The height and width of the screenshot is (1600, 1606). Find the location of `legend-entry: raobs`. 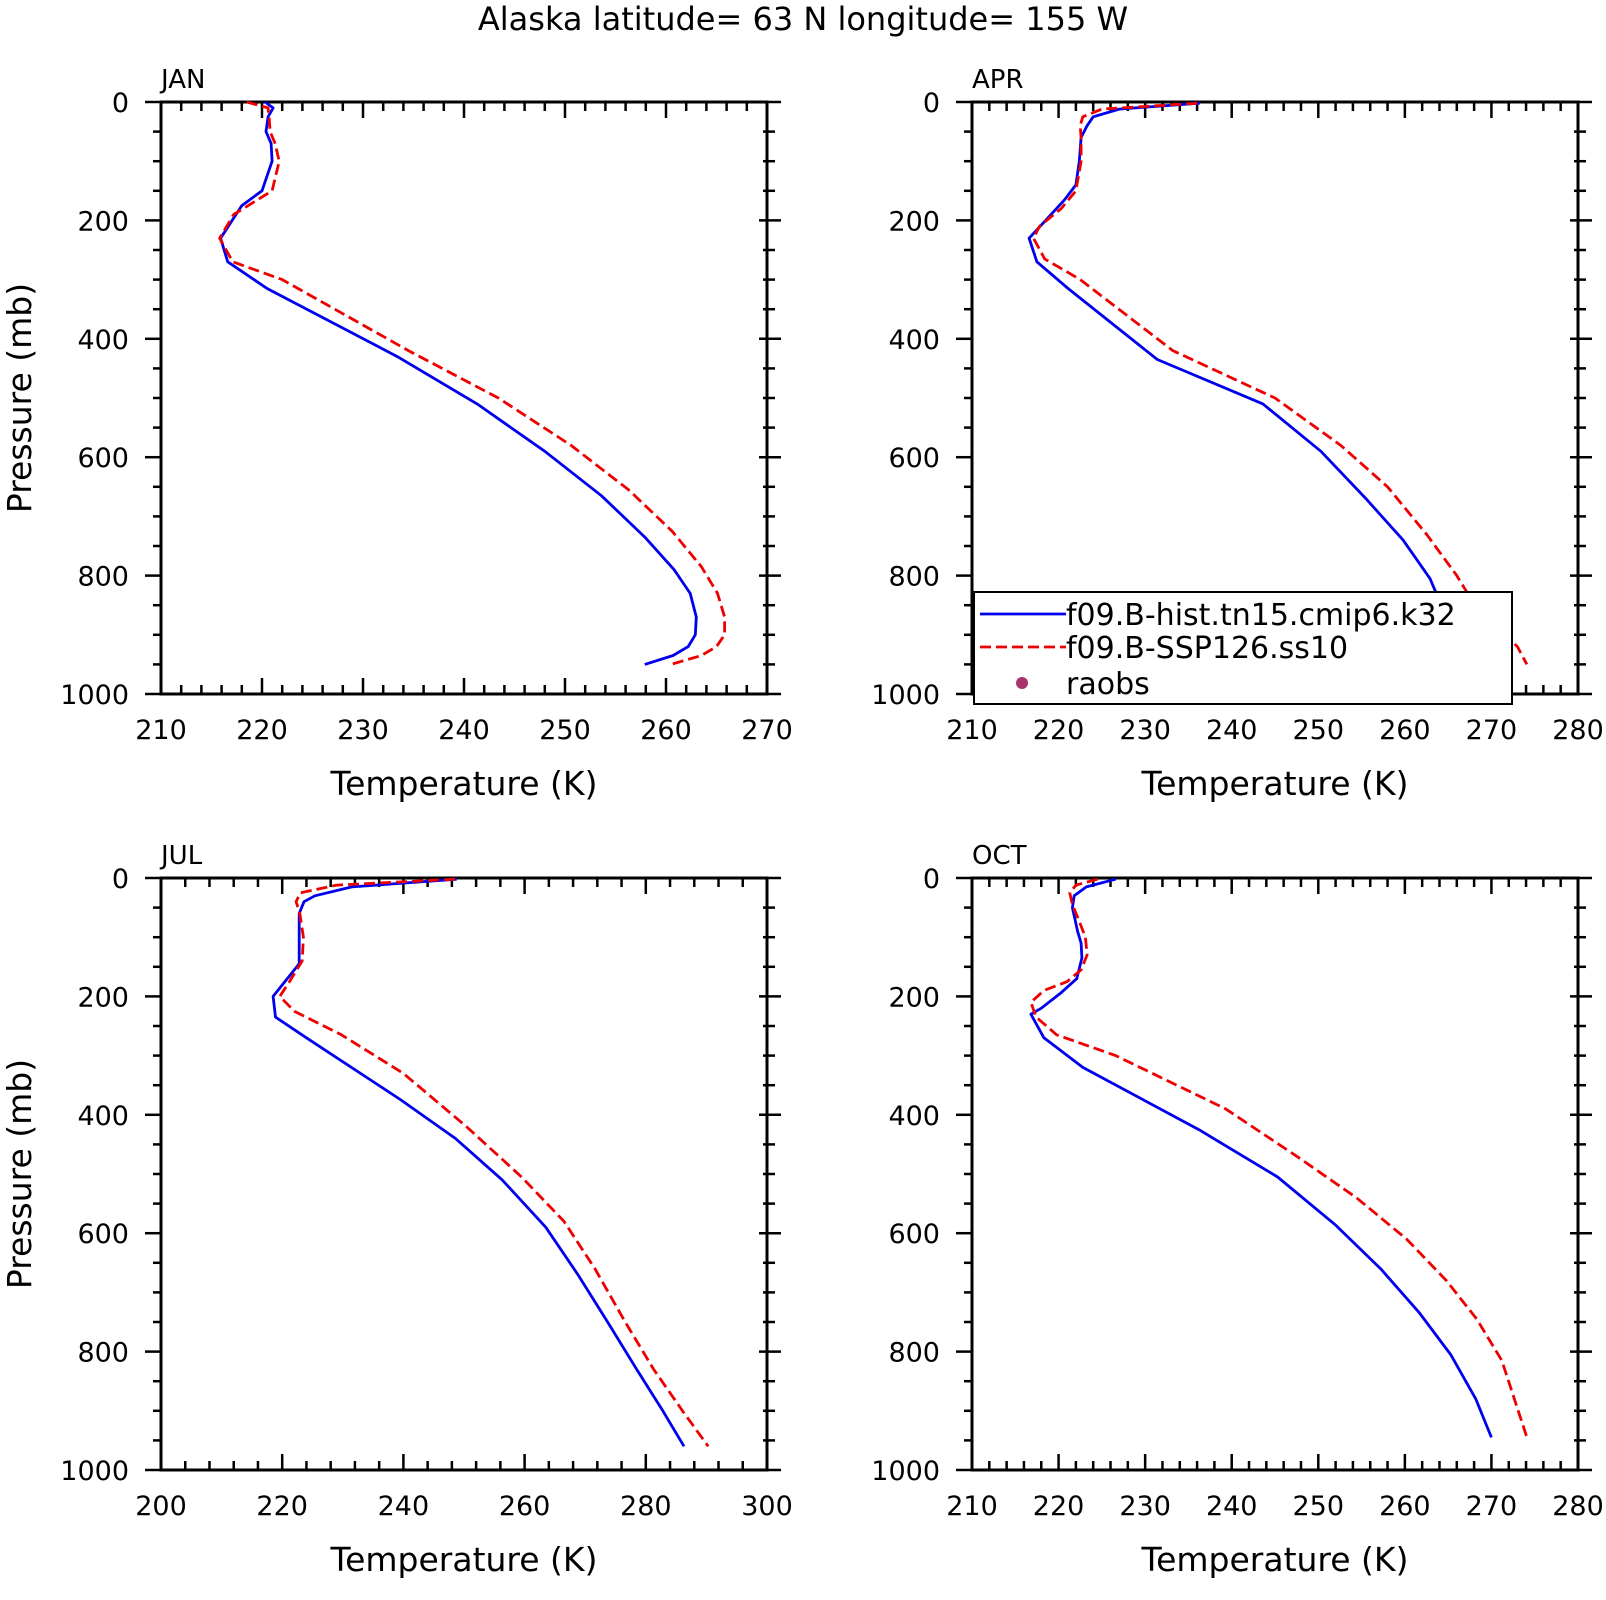

legend-entry: raobs is located at coordinates (1083, 684).